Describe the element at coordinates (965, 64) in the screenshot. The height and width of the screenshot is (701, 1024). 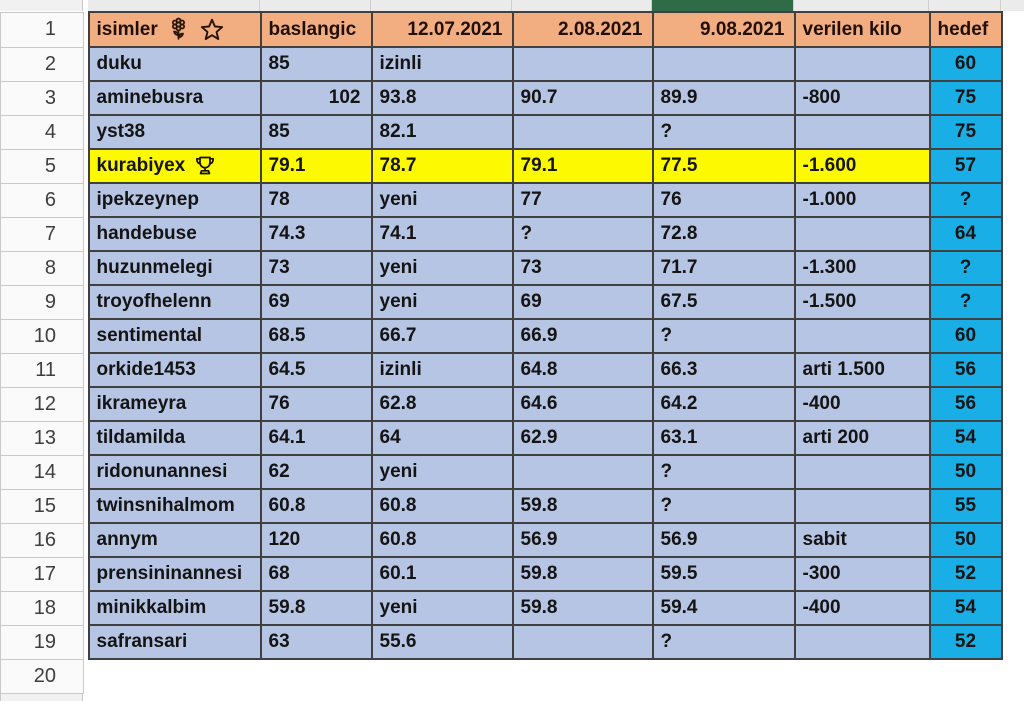
I see `cell-hedef: 60` at that location.